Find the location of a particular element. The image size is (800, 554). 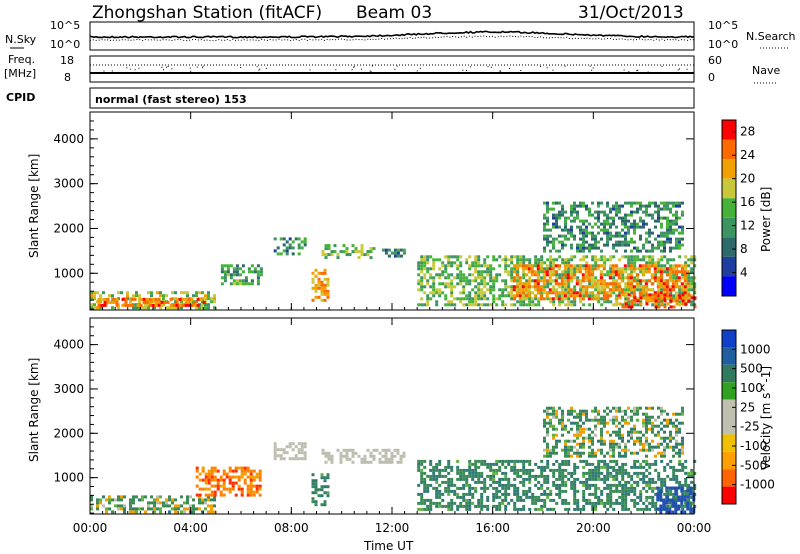

freq-panel is located at coordinates (392, 69).